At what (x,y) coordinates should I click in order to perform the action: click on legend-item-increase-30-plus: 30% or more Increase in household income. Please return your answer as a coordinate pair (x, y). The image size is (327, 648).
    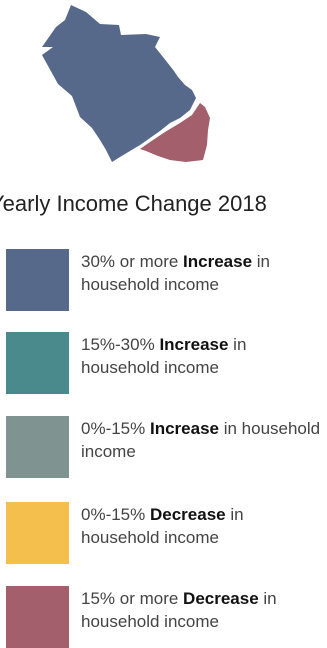
    Looking at the image, I should click on (166, 280).